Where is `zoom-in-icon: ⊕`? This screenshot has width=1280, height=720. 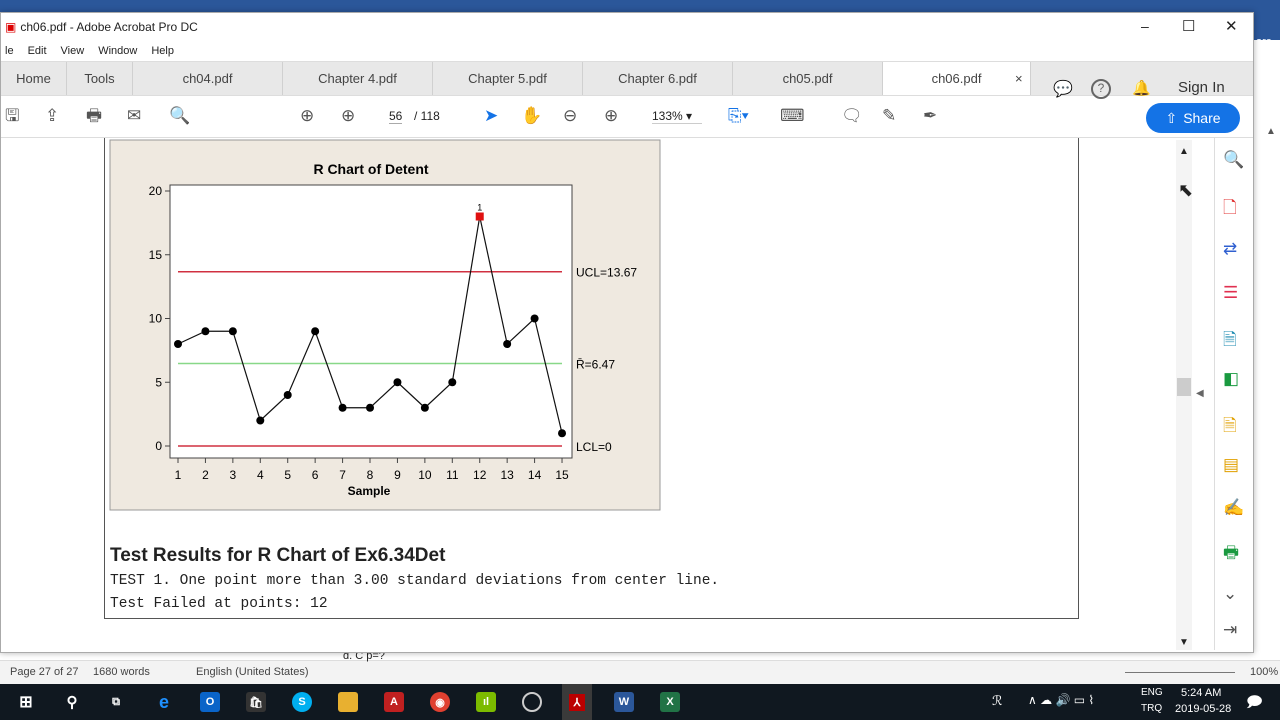
zoom-in-icon: ⊕ is located at coordinates (611, 115).